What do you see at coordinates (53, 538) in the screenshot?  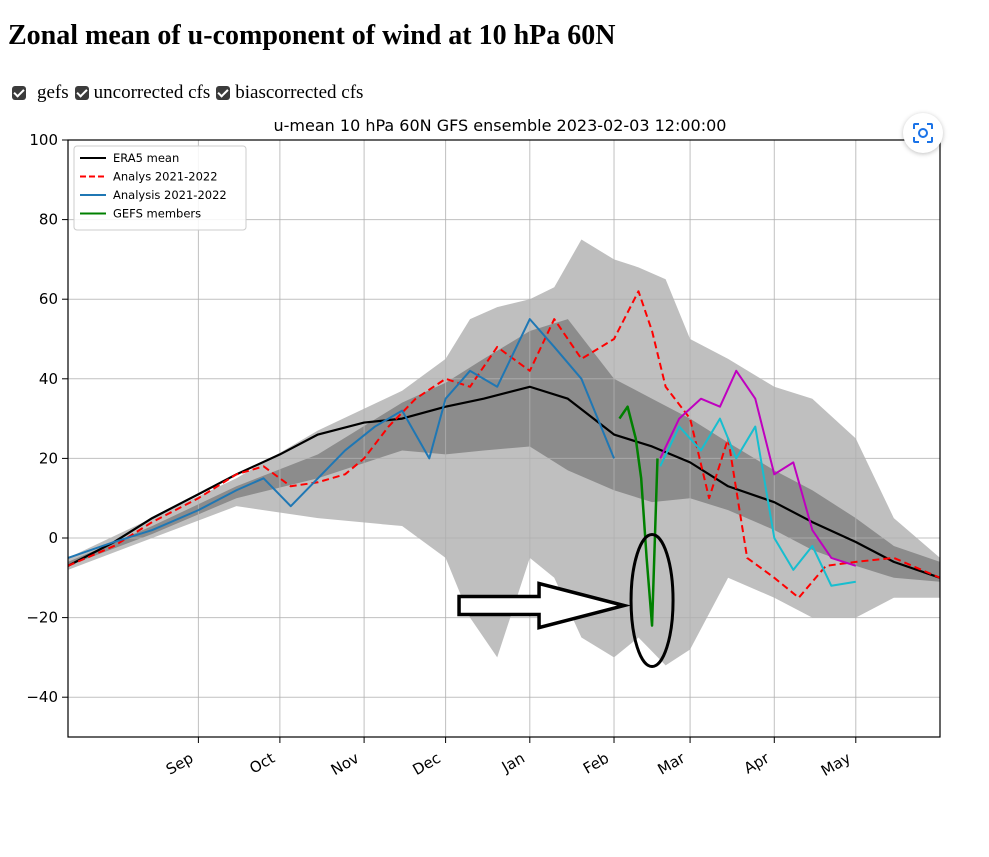 I see `y-tick-label: 0` at bounding box center [53, 538].